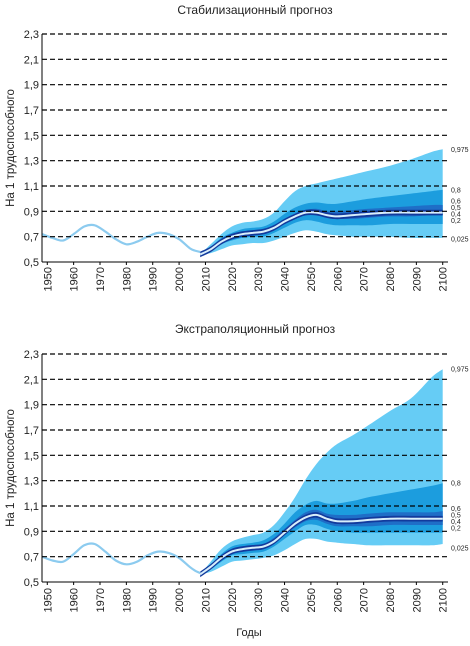 The height and width of the screenshot is (646, 470). Describe the element at coordinates (255, 329) in the screenshot. I see `chart-title: Экстраполяционный прогноз` at that location.